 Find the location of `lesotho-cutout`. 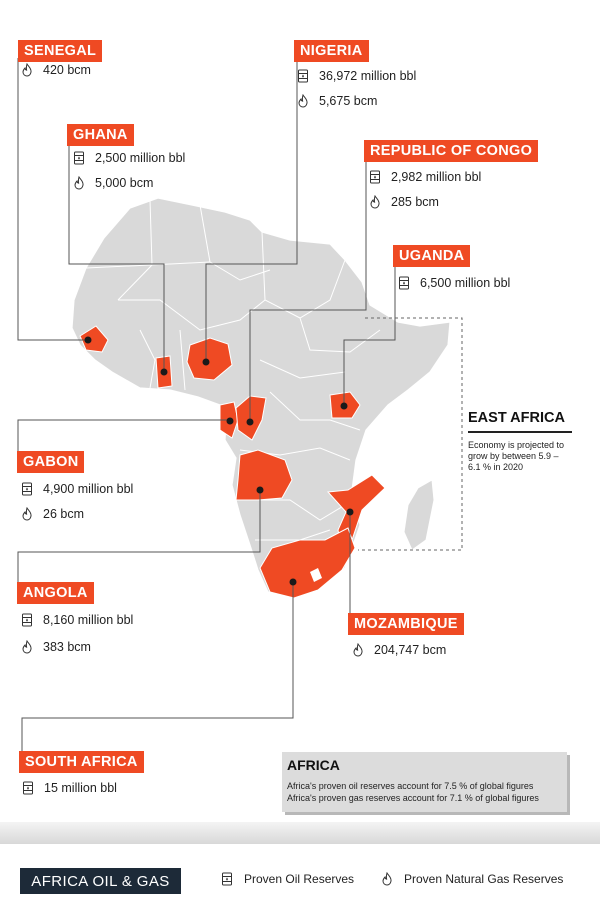

lesotho-cutout is located at coordinates (316, 575).